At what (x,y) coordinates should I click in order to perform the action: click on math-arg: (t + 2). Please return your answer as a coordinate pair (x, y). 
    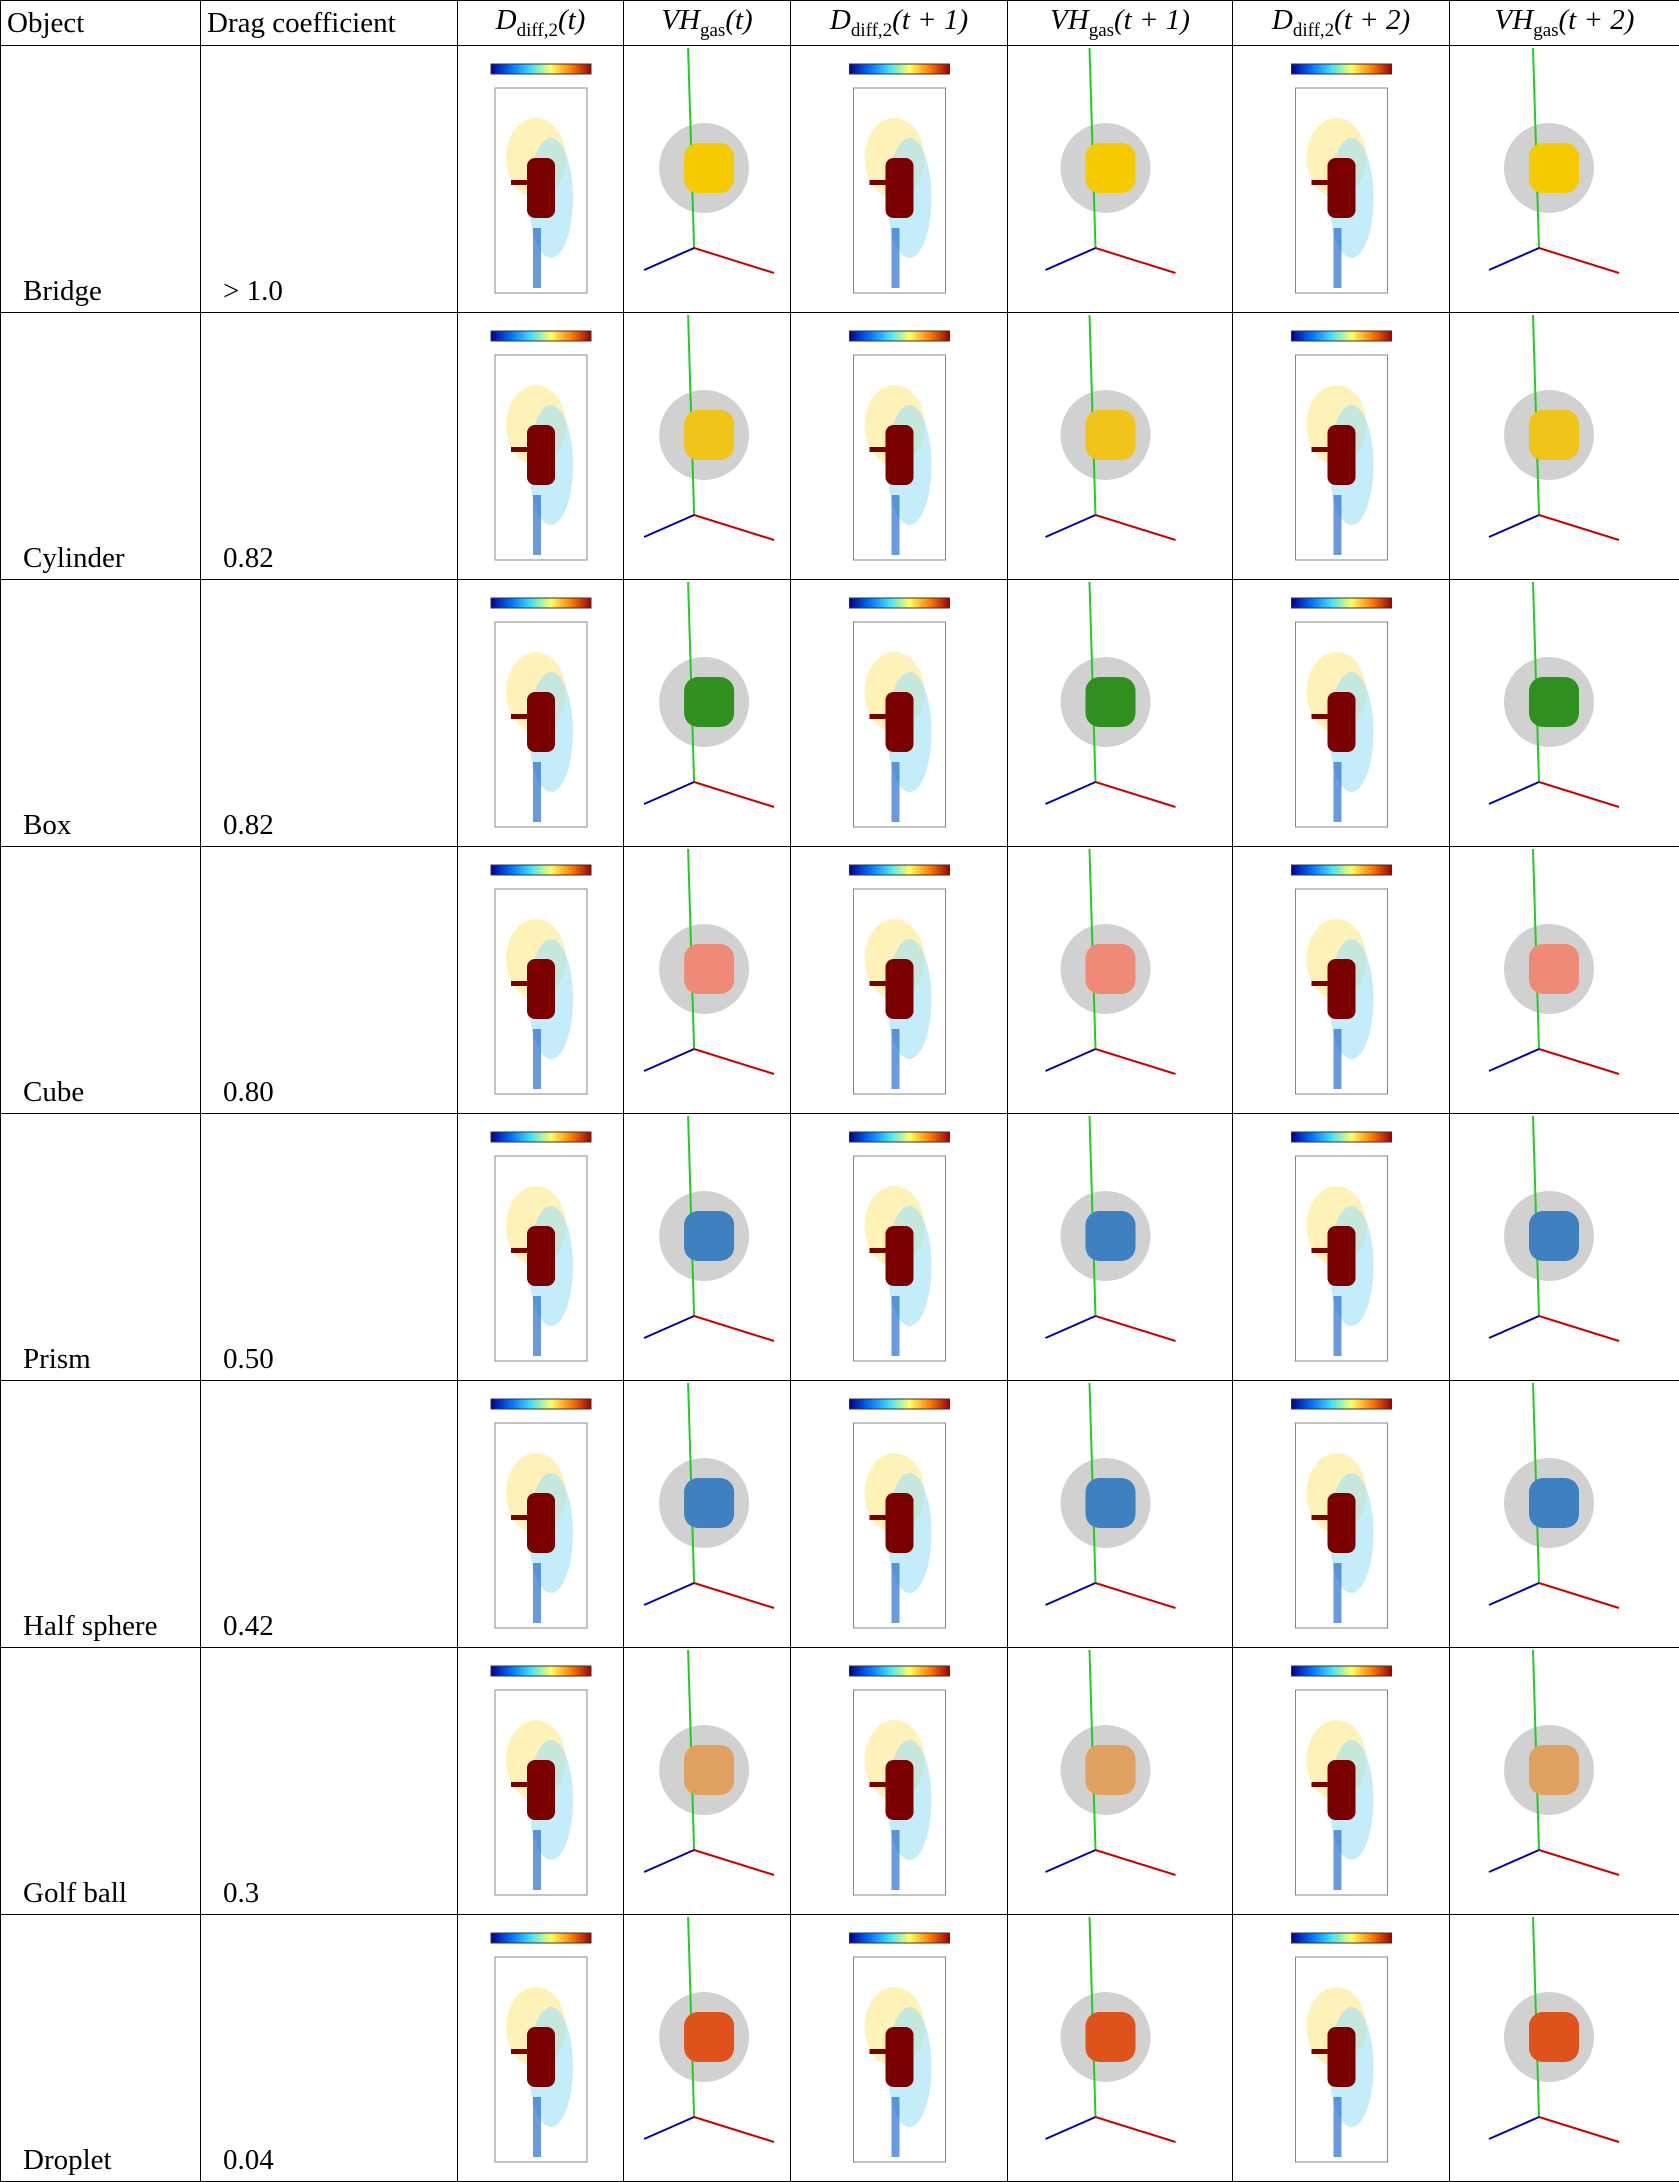
    Looking at the image, I should click on (1597, 20).